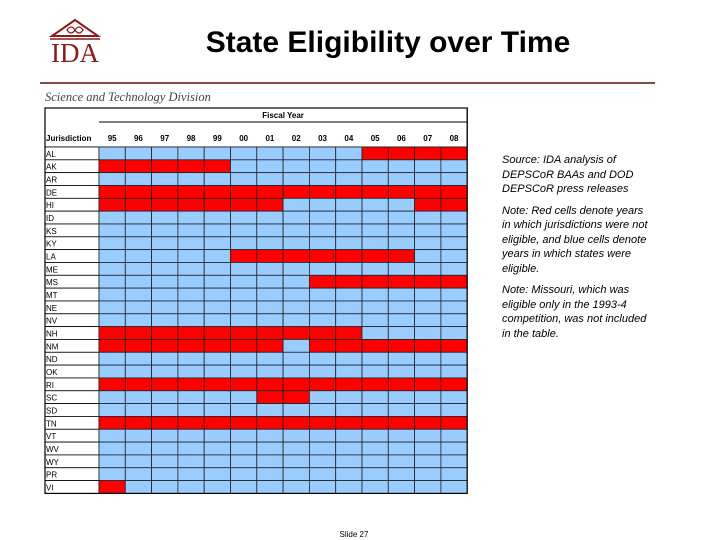 The image size is (720, 540). I want to click on jurisdiction: AR, so click(51, 179).